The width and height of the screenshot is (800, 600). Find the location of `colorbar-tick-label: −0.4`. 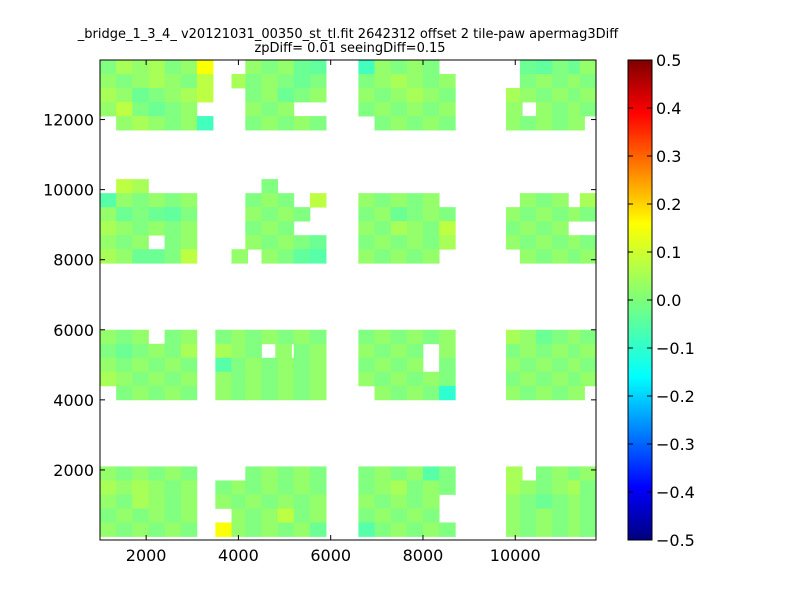

colorbar-tick-label: −0.4 is located at coordinates (675, 492).